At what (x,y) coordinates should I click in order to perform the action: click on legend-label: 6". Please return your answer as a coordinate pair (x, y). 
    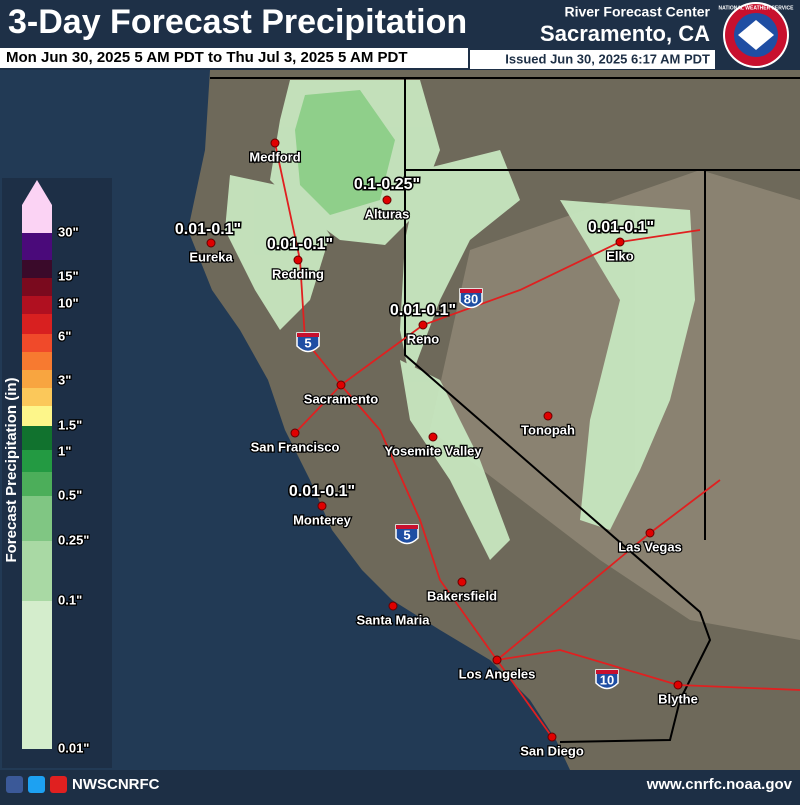
    Looking at the image, I should click on (64, 335).